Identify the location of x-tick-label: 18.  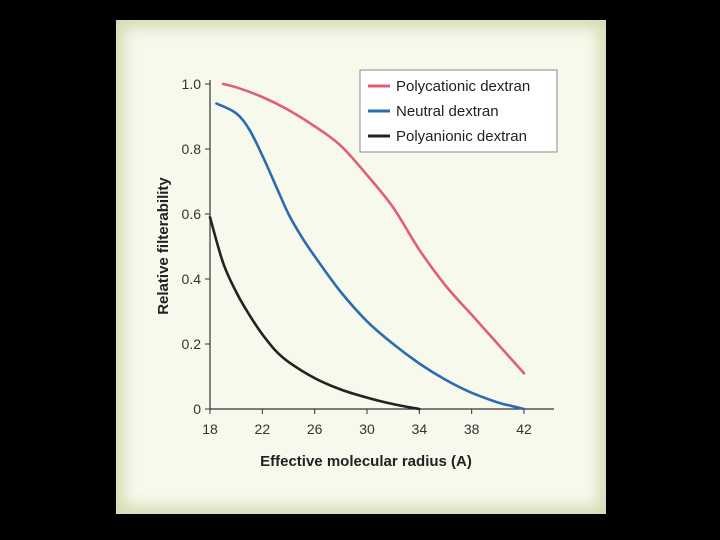
(210, 429).